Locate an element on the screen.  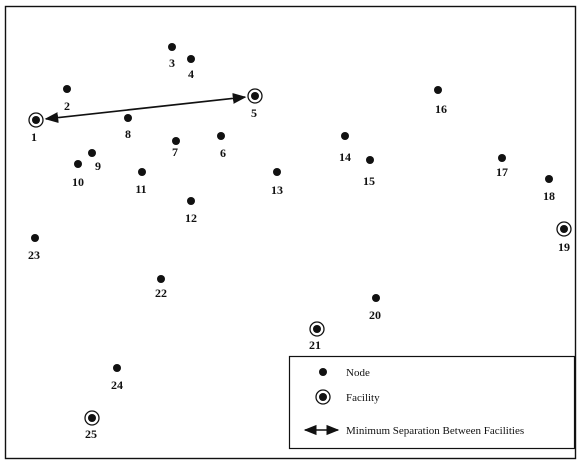
node-9: 9 is located at coordinates (94, 161).